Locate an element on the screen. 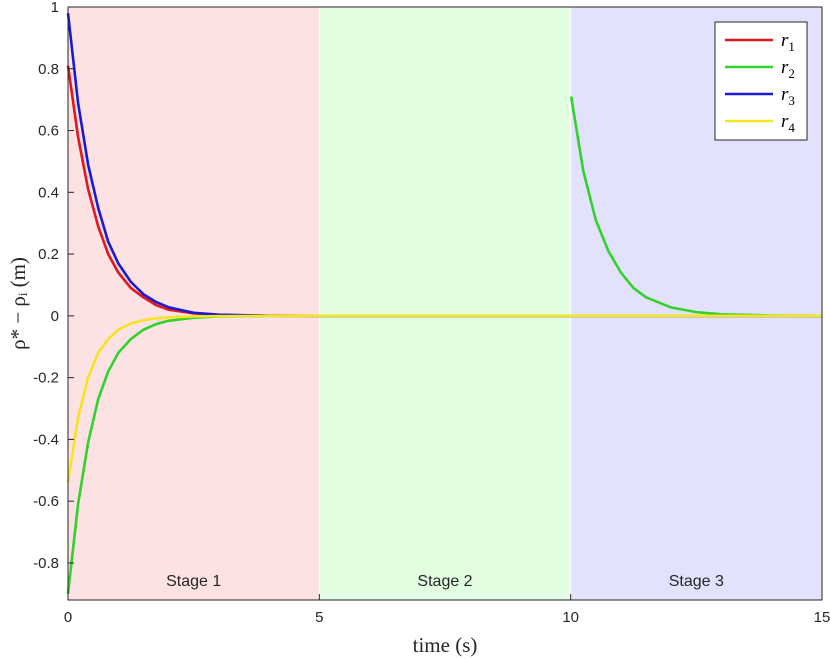  y-tick-label: -0.2 is located at coordinates (46, 378).